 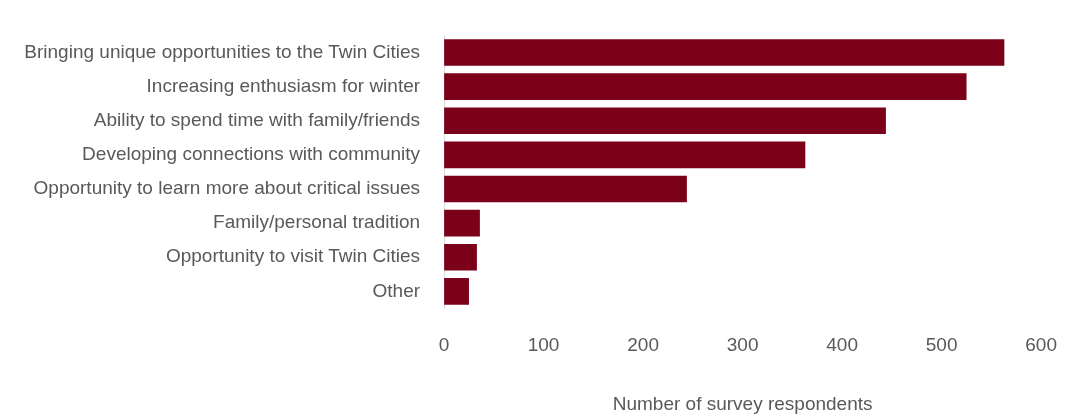 I want to click on x-tick-label: 600, so click(x=1041, y=345).